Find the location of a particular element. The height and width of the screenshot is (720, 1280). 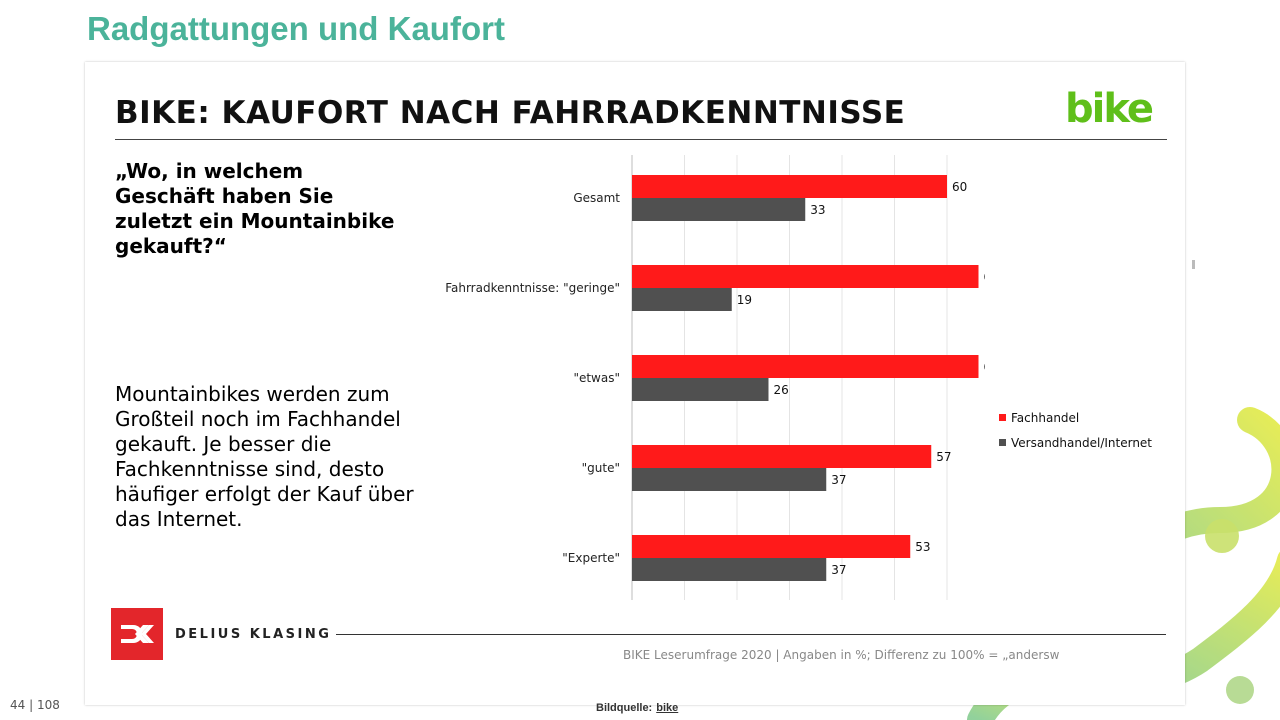

legend-item-fachhandel: Fachhandel is located at coordinates (1075, 417).